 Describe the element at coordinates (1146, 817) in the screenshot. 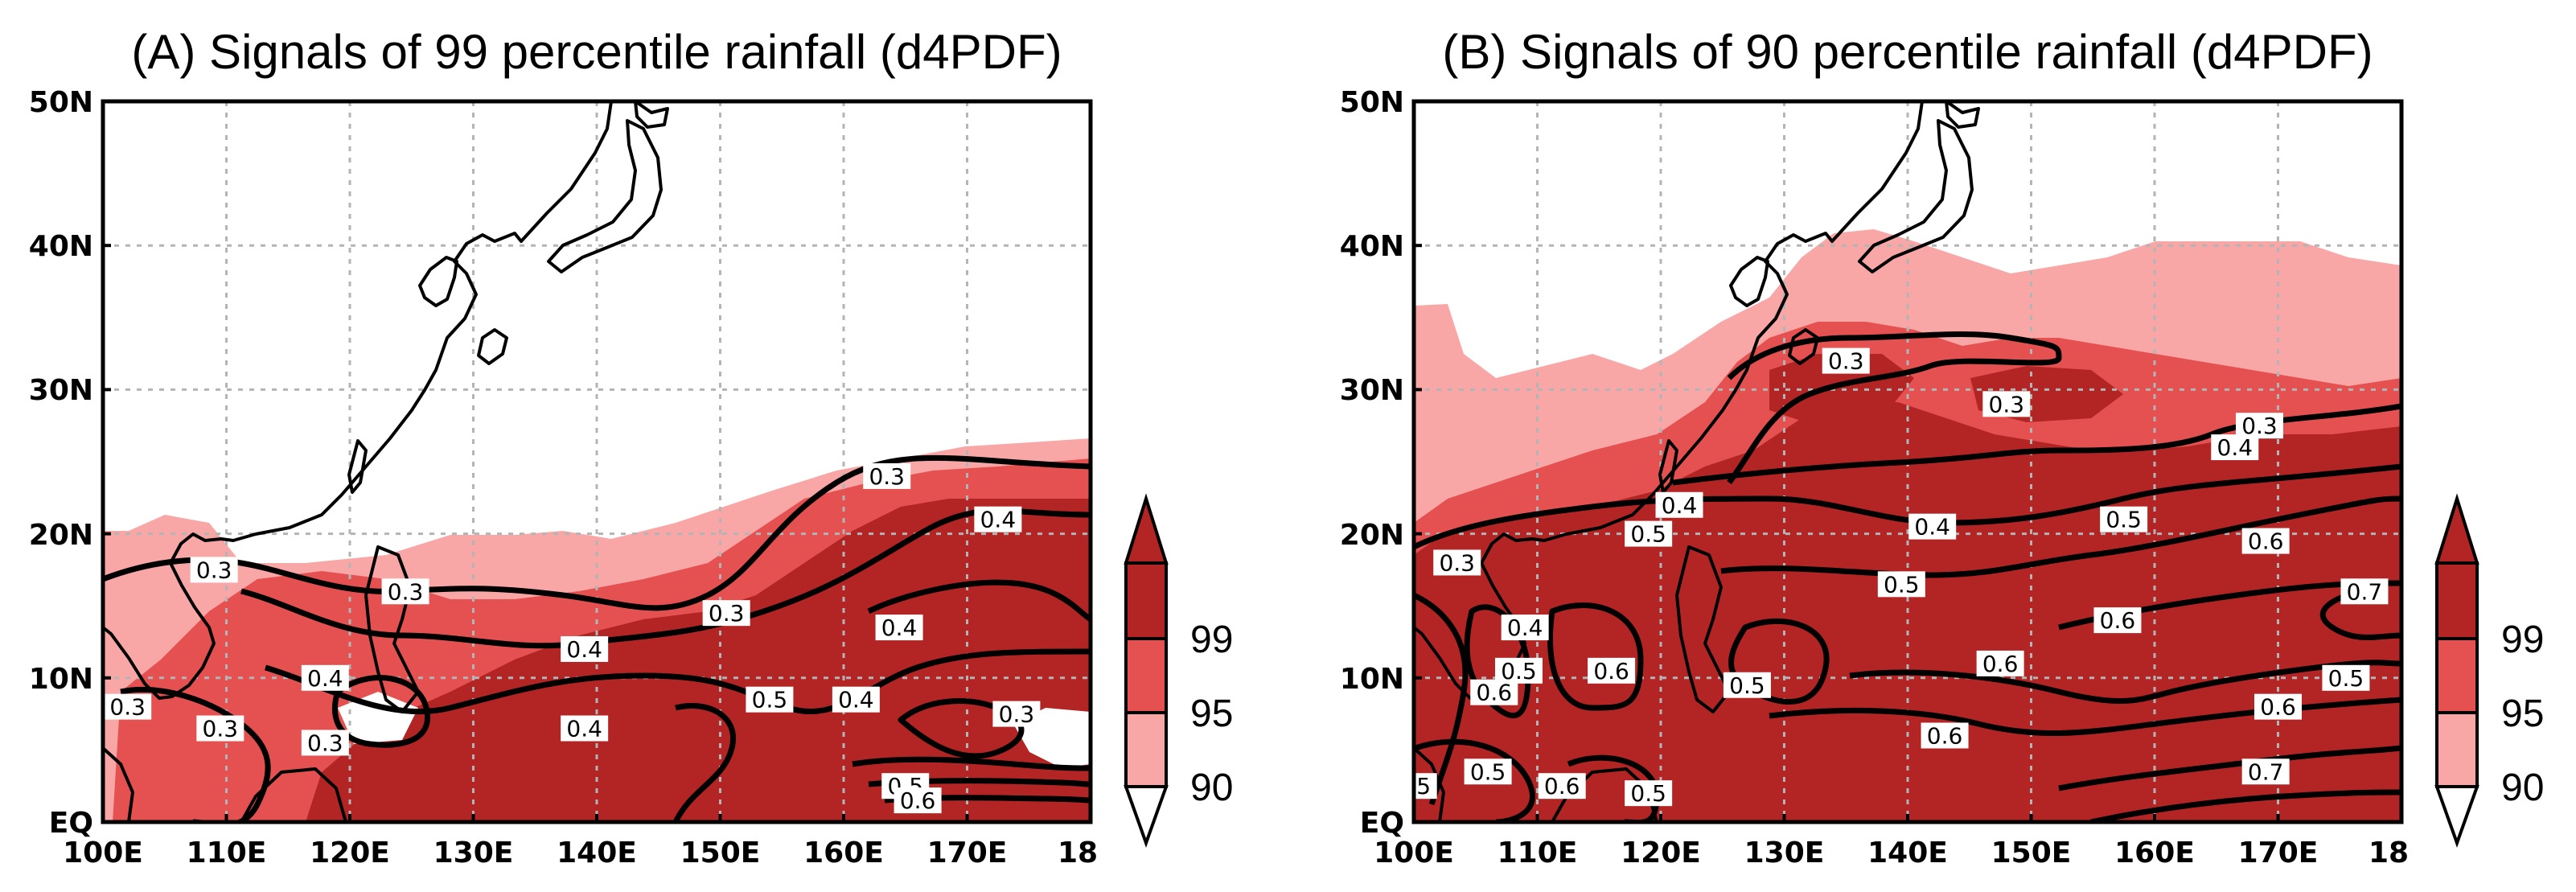

I see `triangle-down-icon` at that location.